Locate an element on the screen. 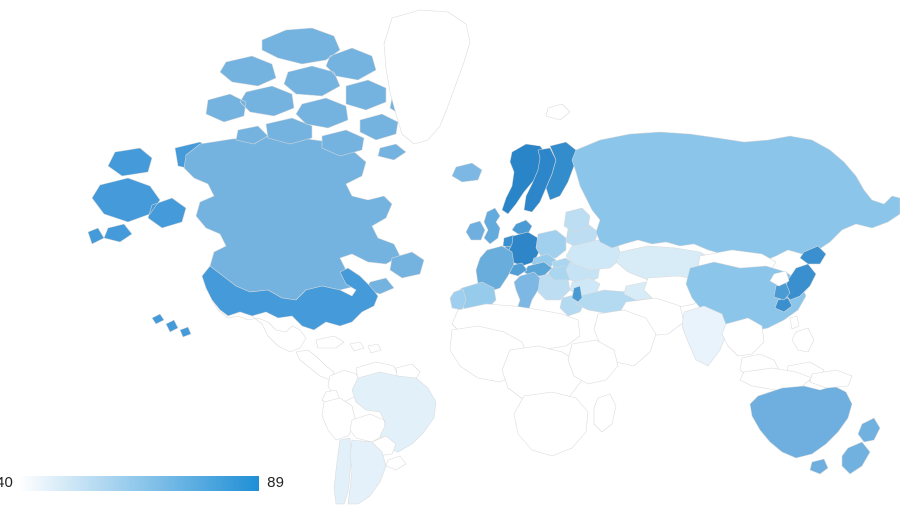 The image size is (900, 506). country-baltics is located at coordinates (577, 220).